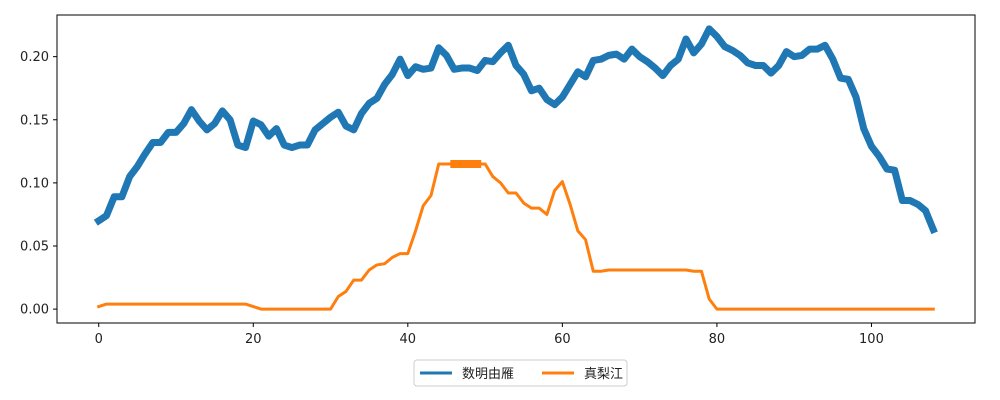 This screenshot has width=1000, height=400. Describe the element at coordinates (34, 120) in the screenshot. I see `y-tick-label: 0.15` at that location.